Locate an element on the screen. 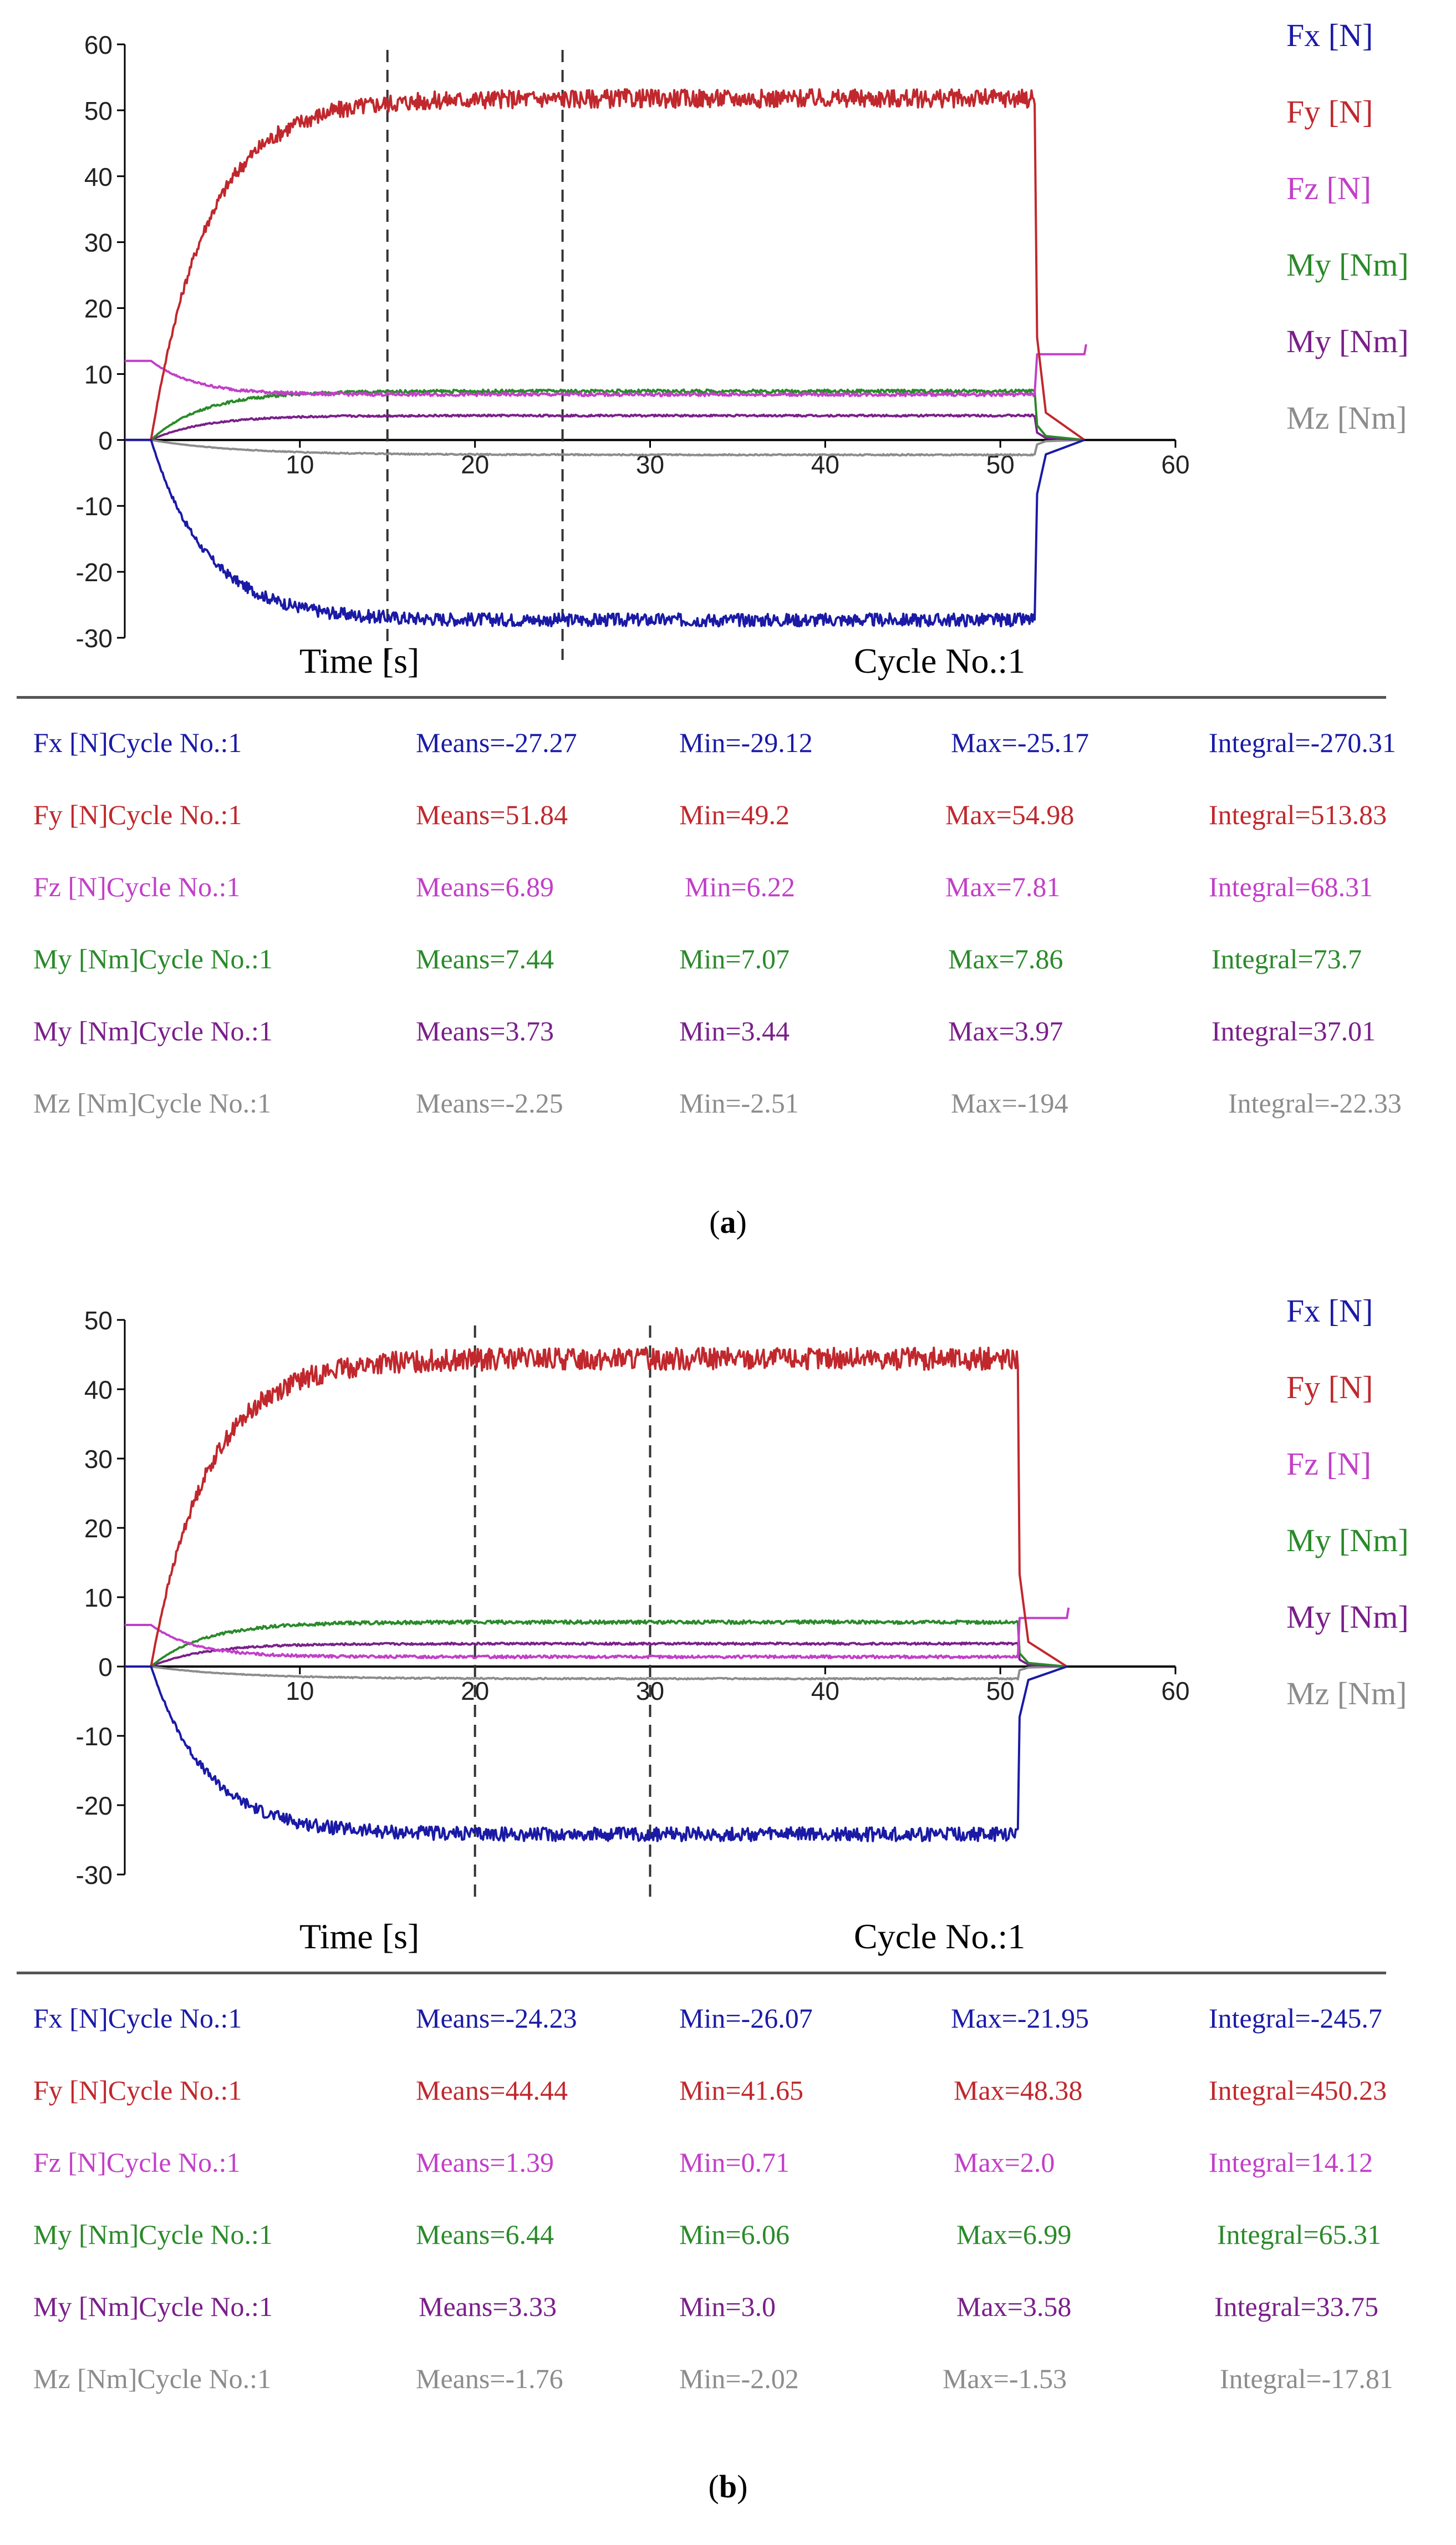 The width and height of the screenshot is (1456, 2545). stats-max: Max=48.38 is located at coordinates (1019, 2090).